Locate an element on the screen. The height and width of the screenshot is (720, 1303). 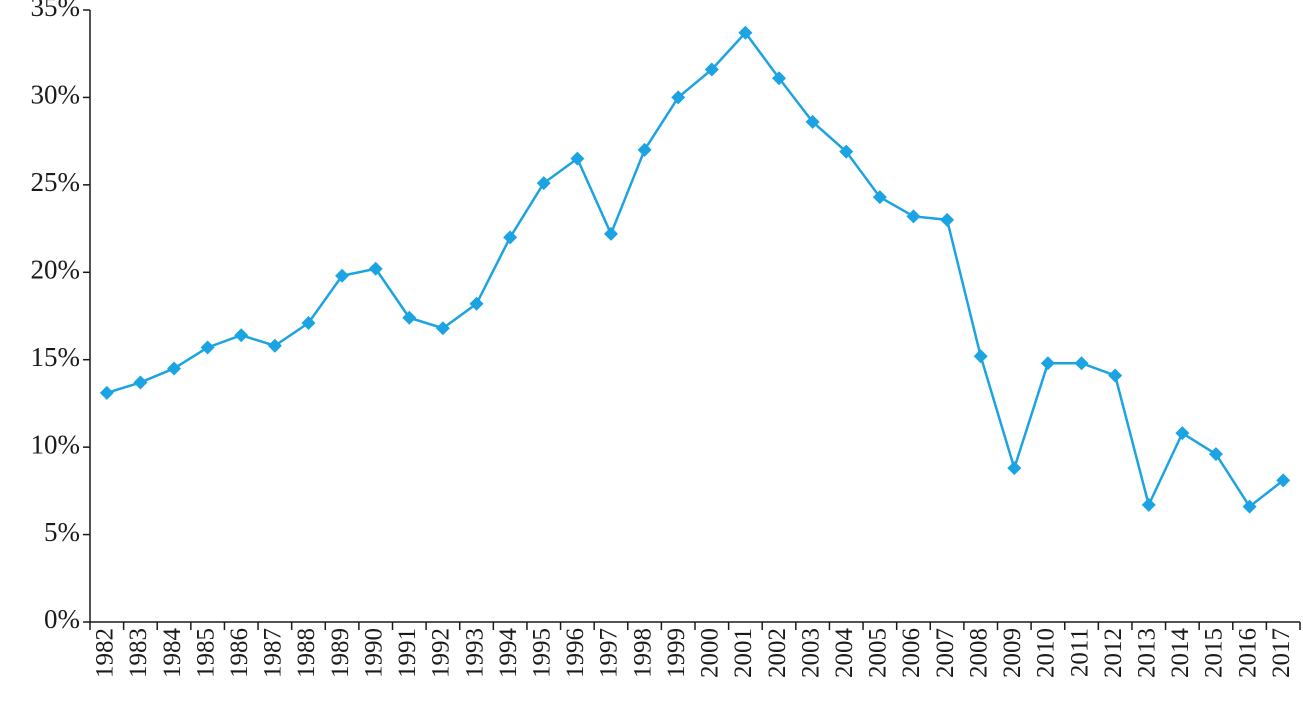
x-tick-label: 1998 is located at coordinates (642, 653).